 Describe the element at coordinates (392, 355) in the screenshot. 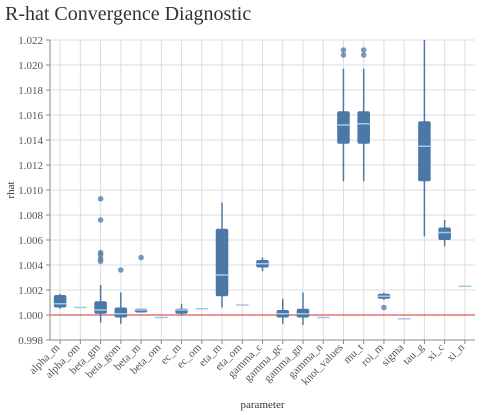

I see `x-tick-label: sigma` at that location.